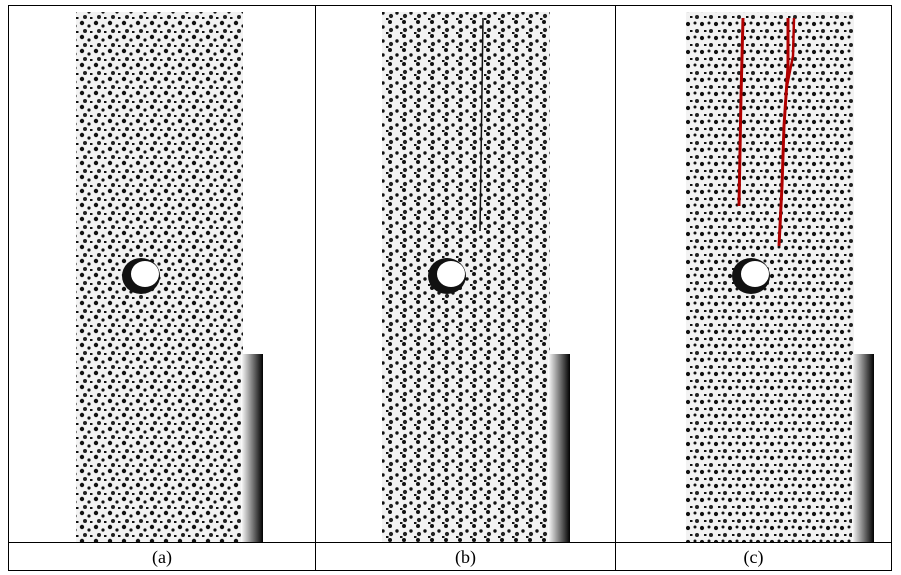 The width and height of the screenshot is (901, 575). What do you see at coordinates (481, 124) in the screenshot?
I see `faint-crack-line` at bounding box center [481, 124].